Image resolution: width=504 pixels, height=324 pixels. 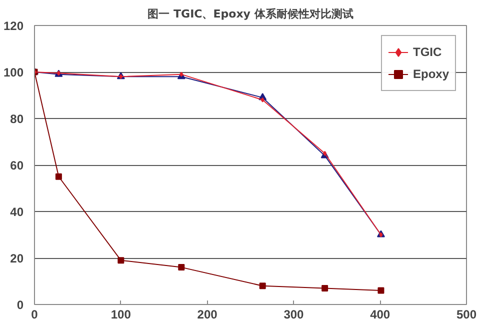 I want to click on chart-title: 图一 TGIC、Epoxy 体系耐候性对比测试, so click(x=251, y=14).